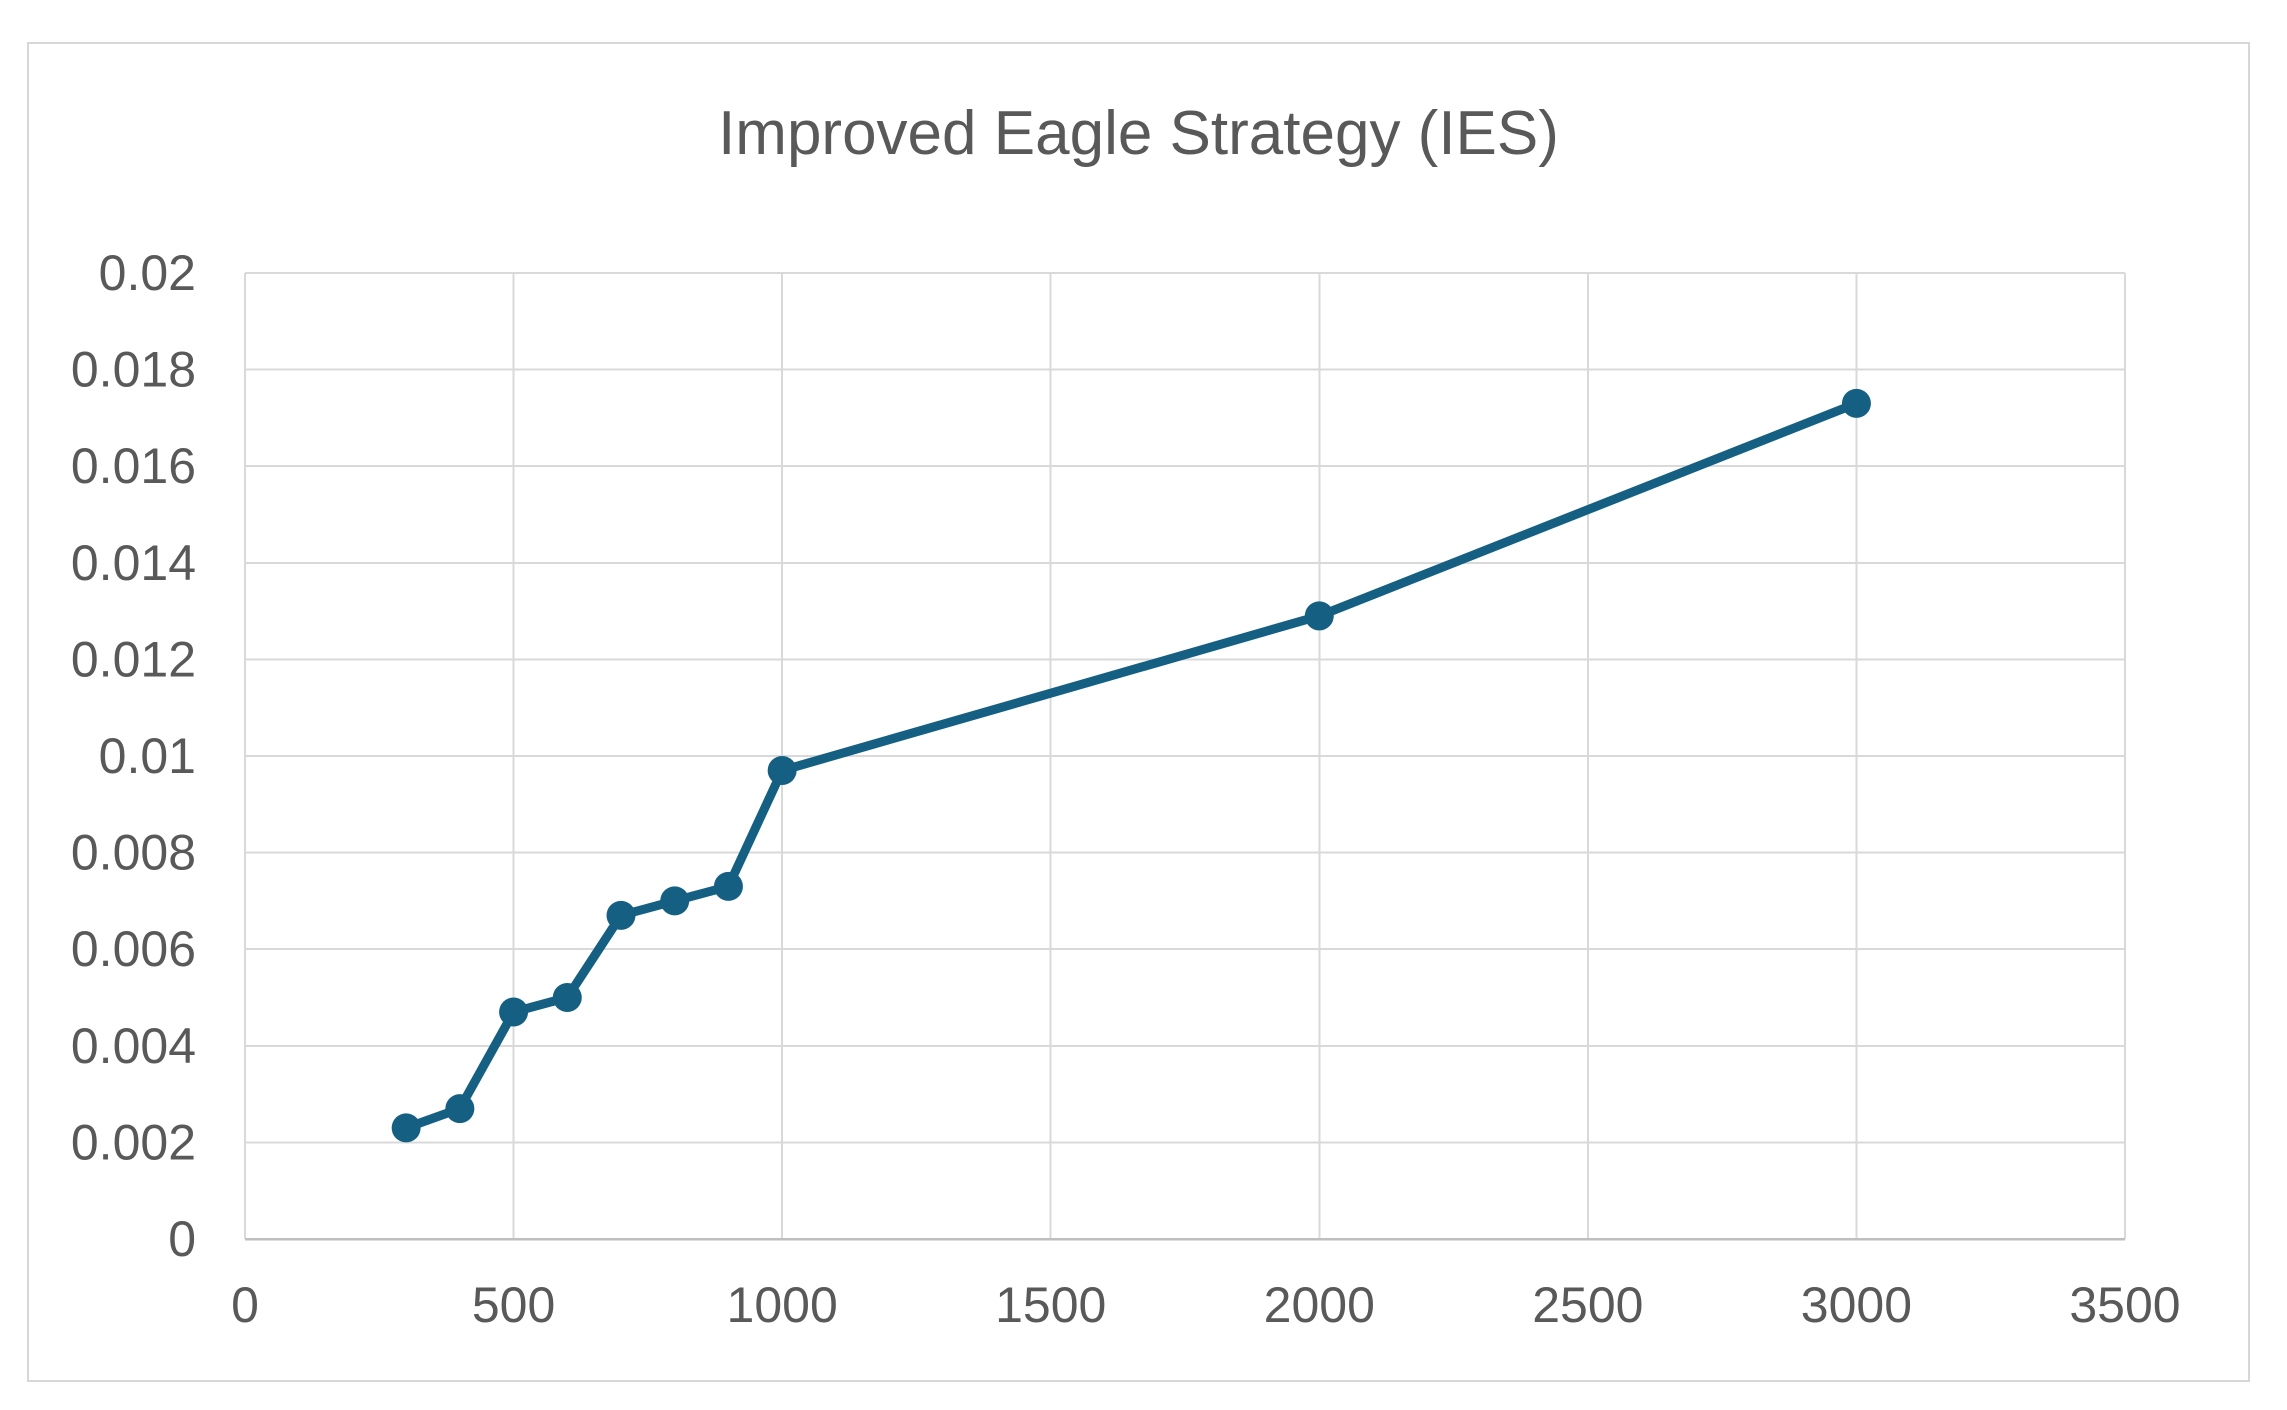  I want to click on y-tick-label: 0.016, so click(133, 466).